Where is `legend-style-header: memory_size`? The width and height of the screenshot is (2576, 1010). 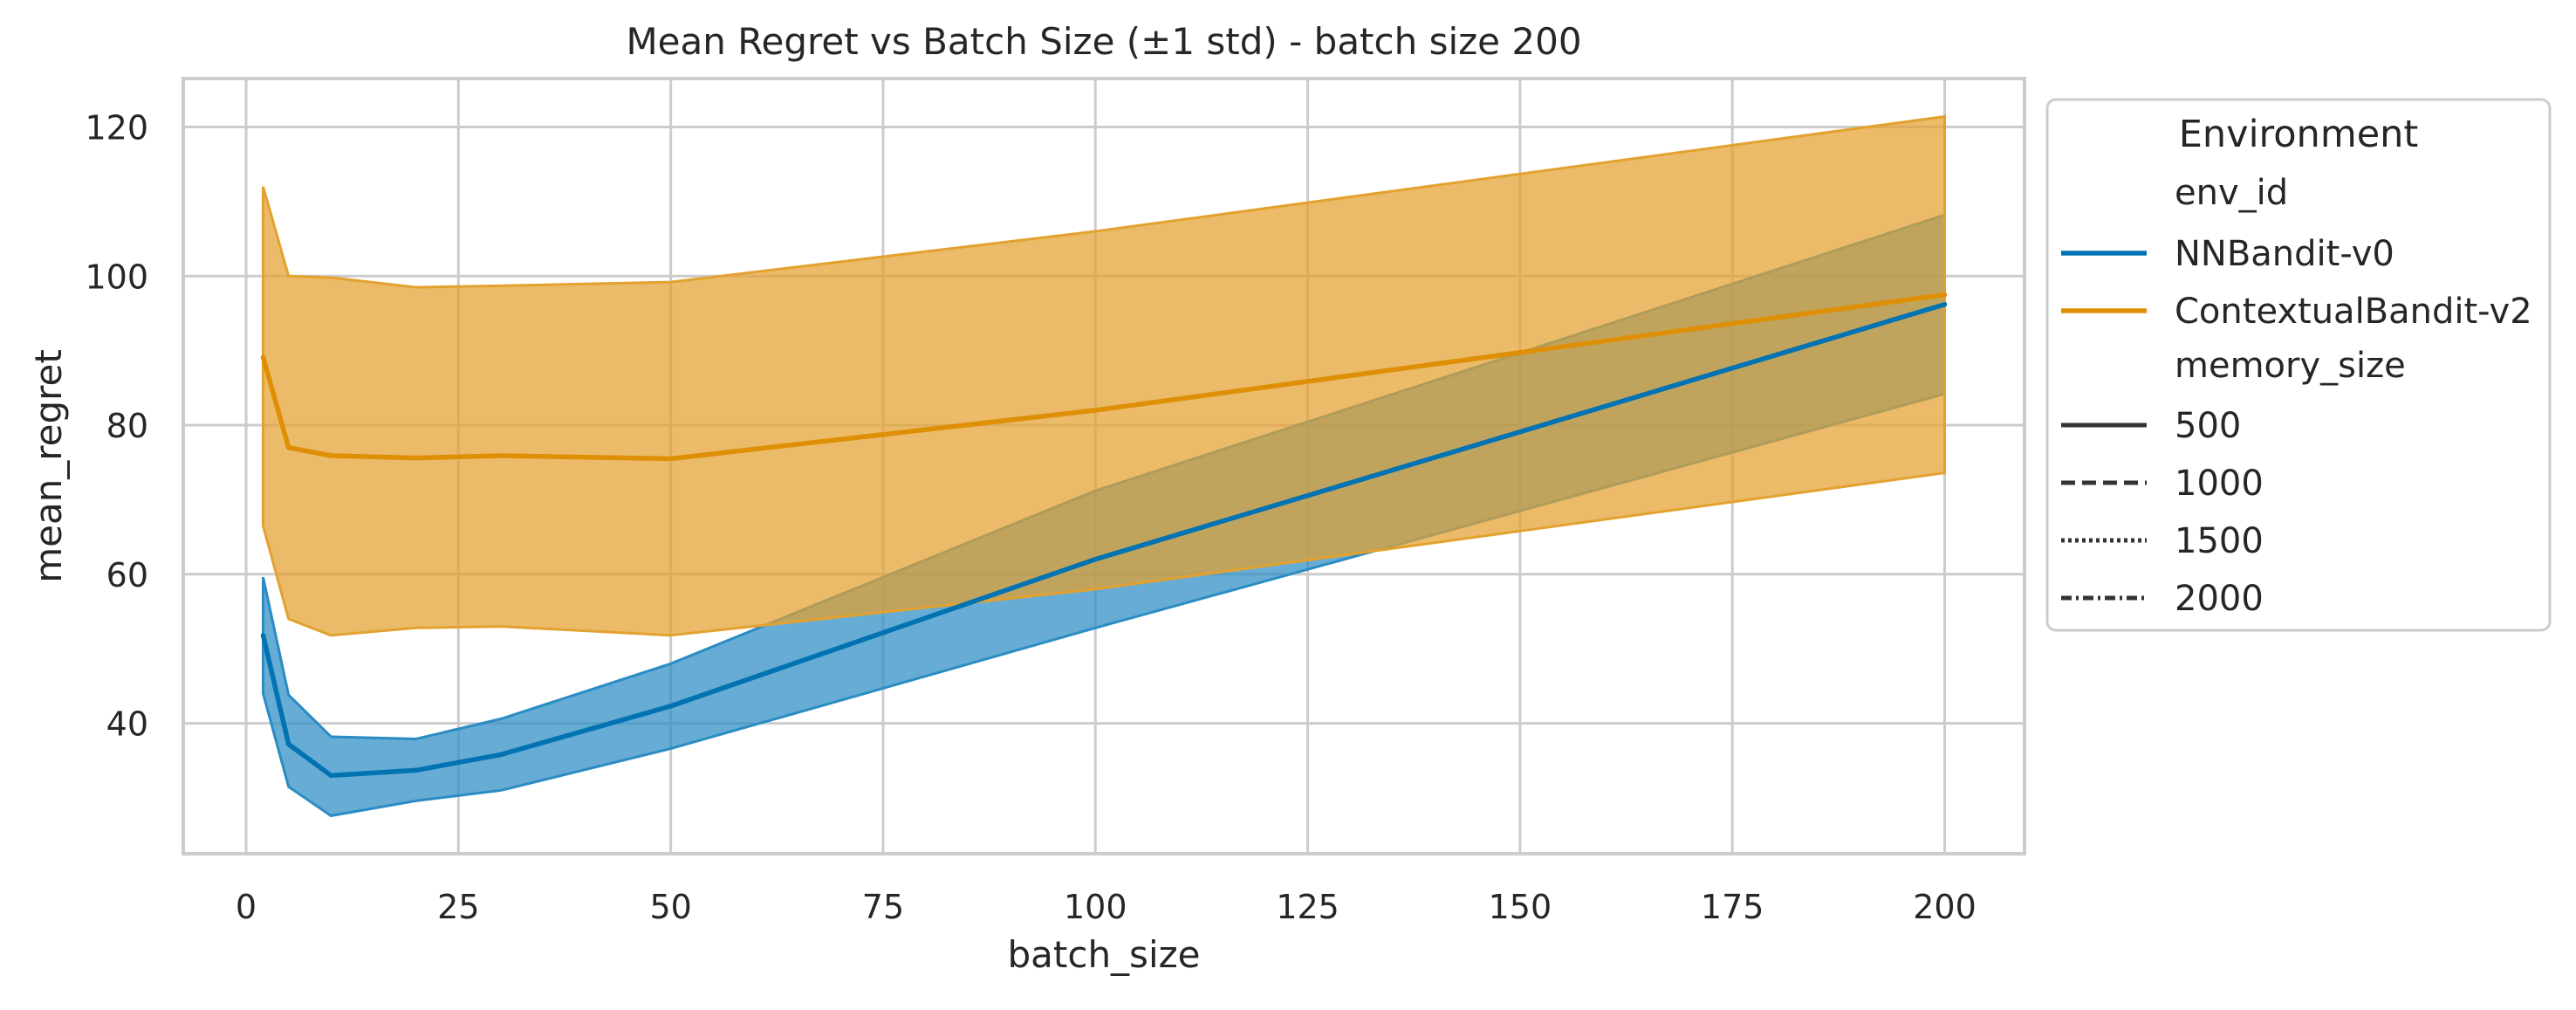 legend-style-header: memory_size is located at coordinates (2290, 366).